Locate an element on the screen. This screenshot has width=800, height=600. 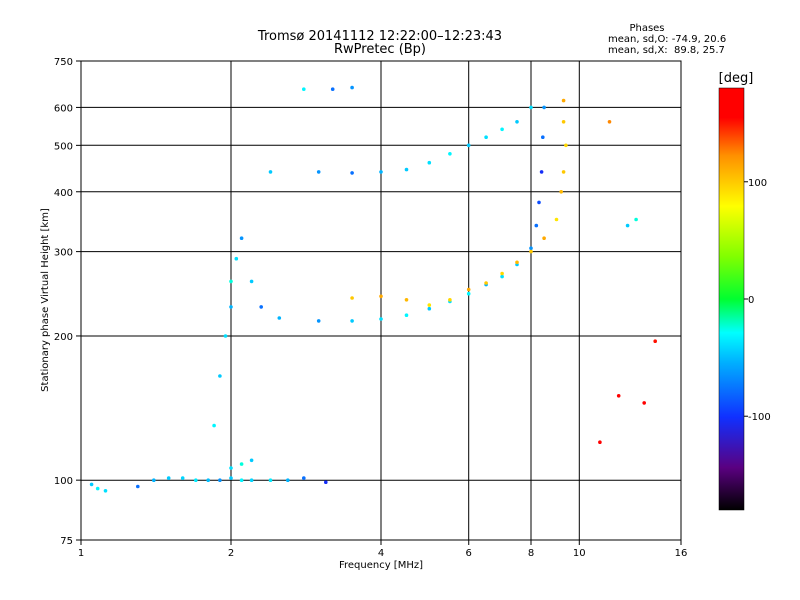
colorbar-ticks: 100 0 -100 is located at coordinates (757, 300).